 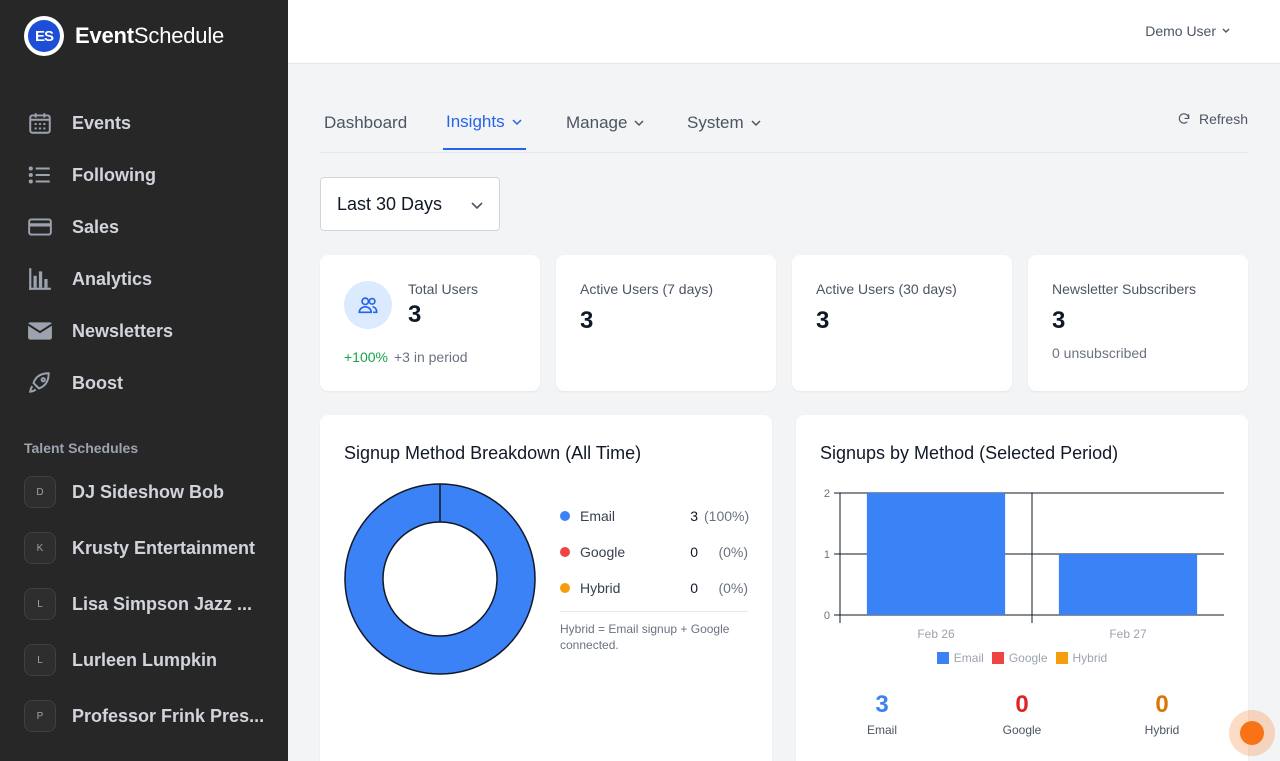 What do you see at coordinates (1128, 634) in the screenshot?
I see `x-tick-label: Feb 27` at bounding box center [1128, 634].